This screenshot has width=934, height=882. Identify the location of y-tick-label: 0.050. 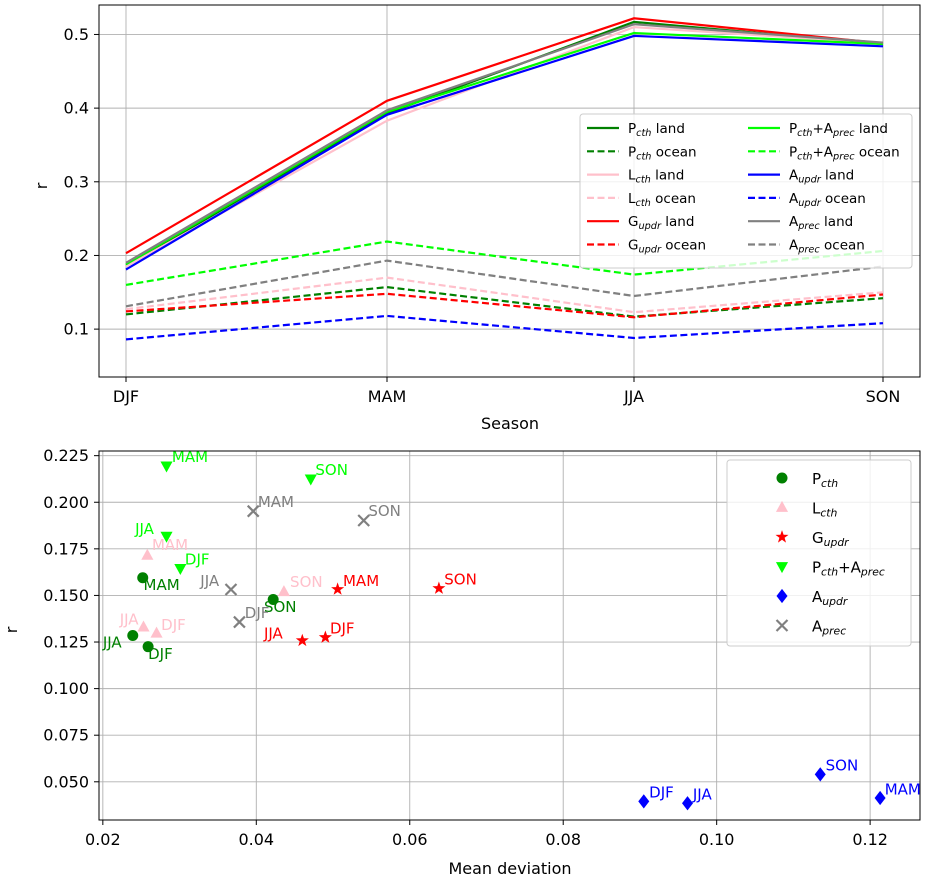
(66, 781).